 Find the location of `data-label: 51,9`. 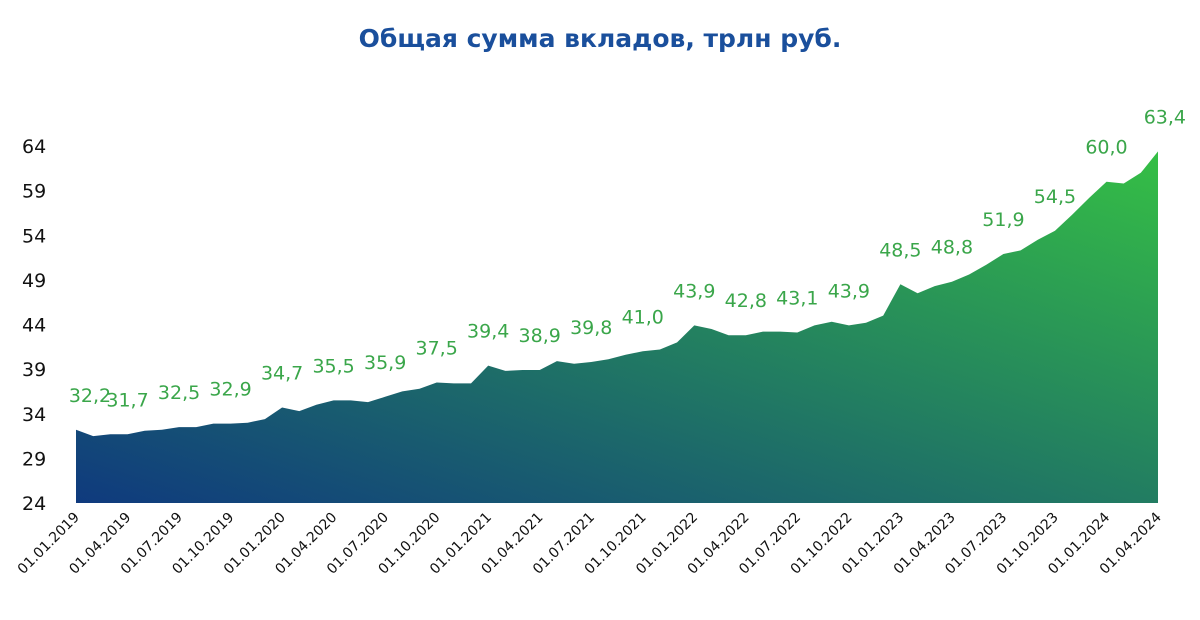

data-label: 51,9 is located at coordinates (1003, 220).